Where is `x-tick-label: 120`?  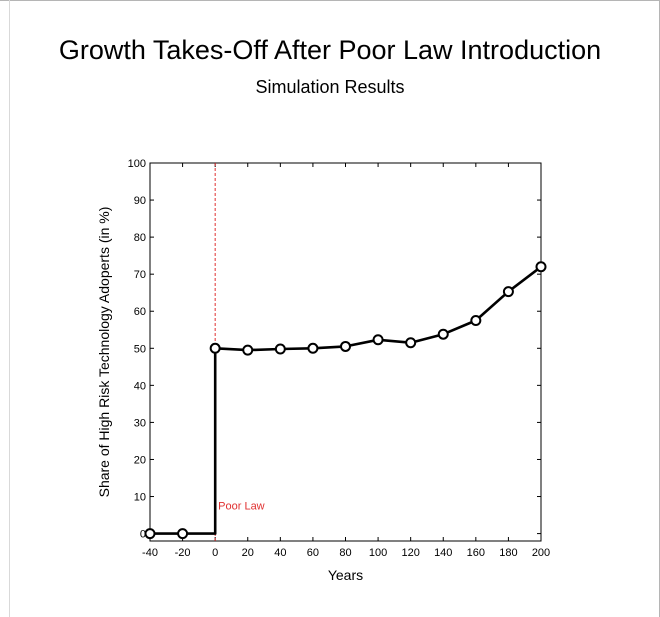 x-tick-label: 120 is located at coordinates (410, 553).